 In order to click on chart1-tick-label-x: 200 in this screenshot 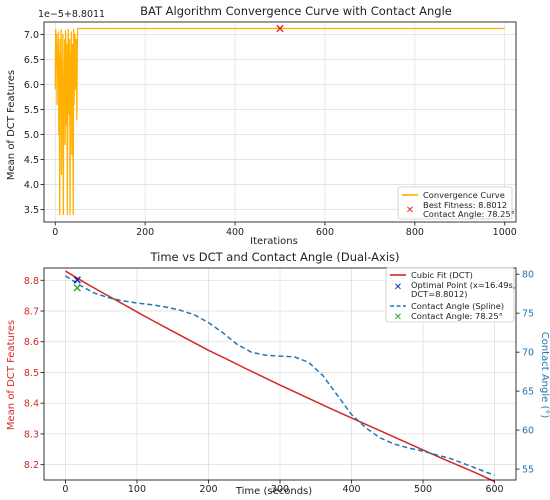, I will do `click(145, 232)`.